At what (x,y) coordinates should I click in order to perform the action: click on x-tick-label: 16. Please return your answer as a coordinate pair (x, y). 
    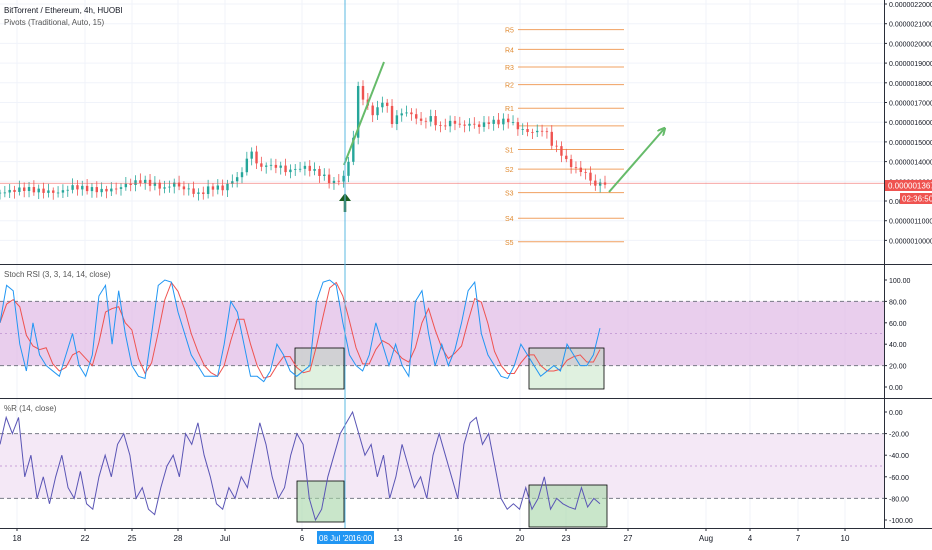
    Looking at the image, I should click on (458, 538).